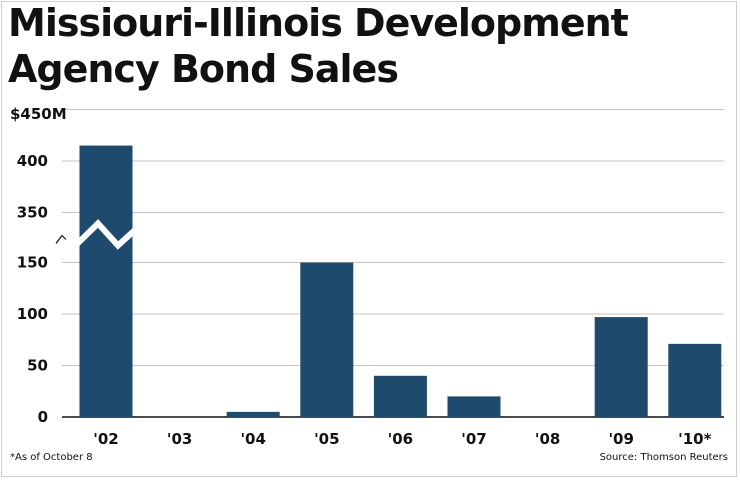  Describe the element at coordinates (663, 457) in the screenshot. I see `source-credit: Source: Thomson Reuters` at that location.